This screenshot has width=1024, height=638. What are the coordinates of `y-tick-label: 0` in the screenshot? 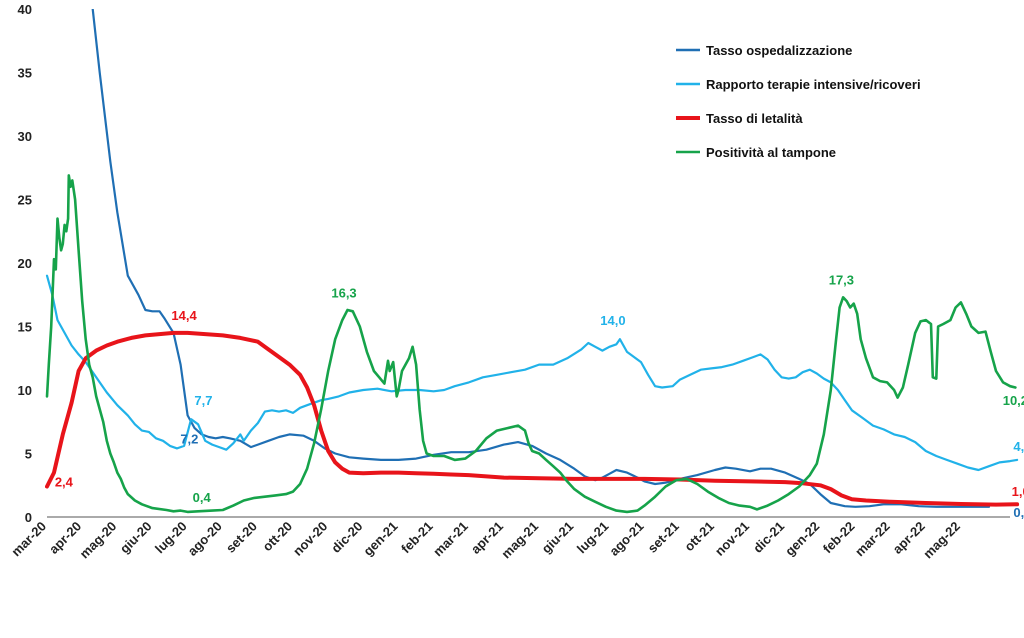 It's located at (28, 517).